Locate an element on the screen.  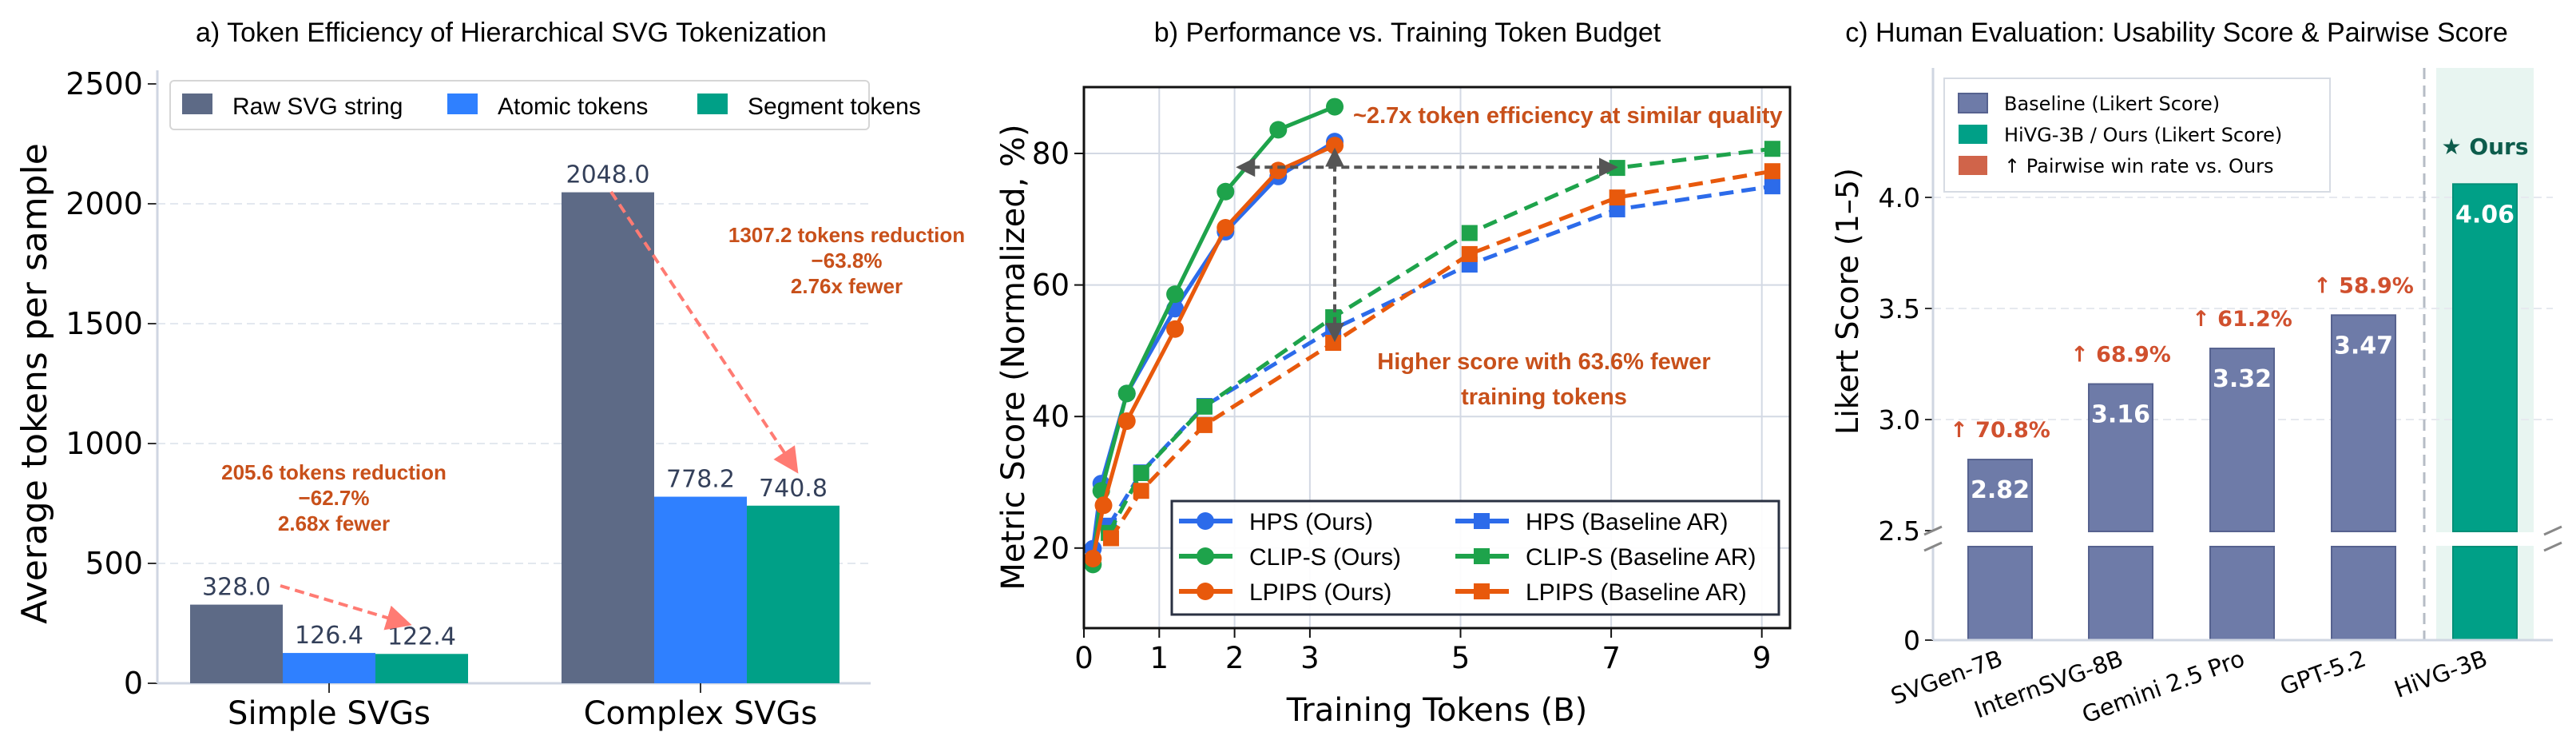
x-tick-label: 3 is located at coordinates (1310, 658).